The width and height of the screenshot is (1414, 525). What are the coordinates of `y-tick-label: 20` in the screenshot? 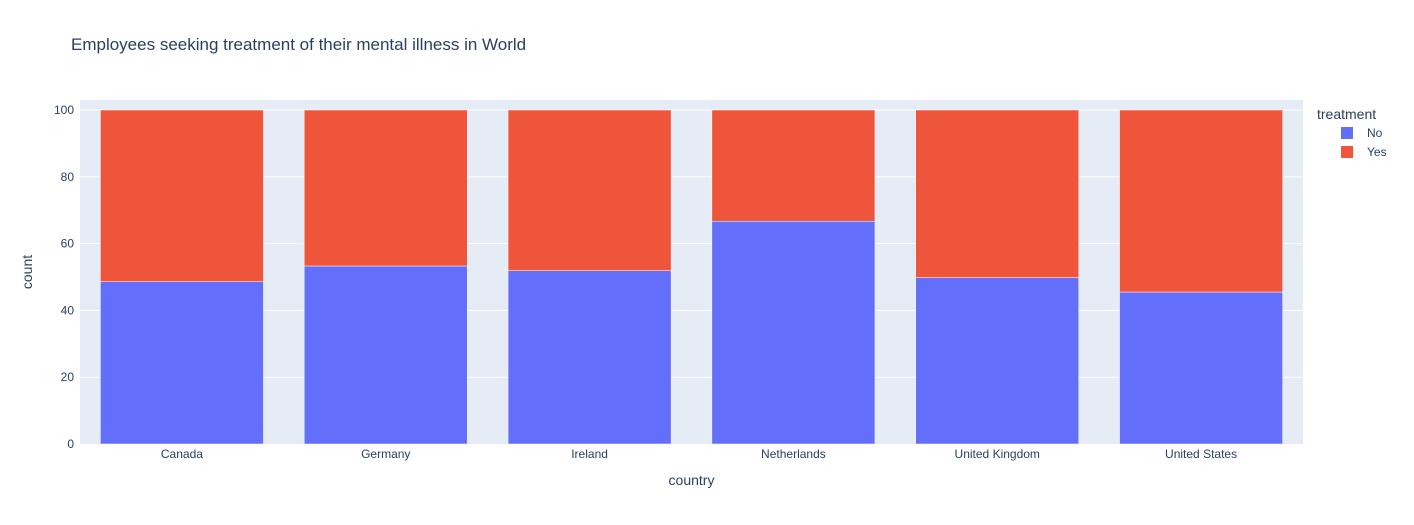 It's located at (68, 377).